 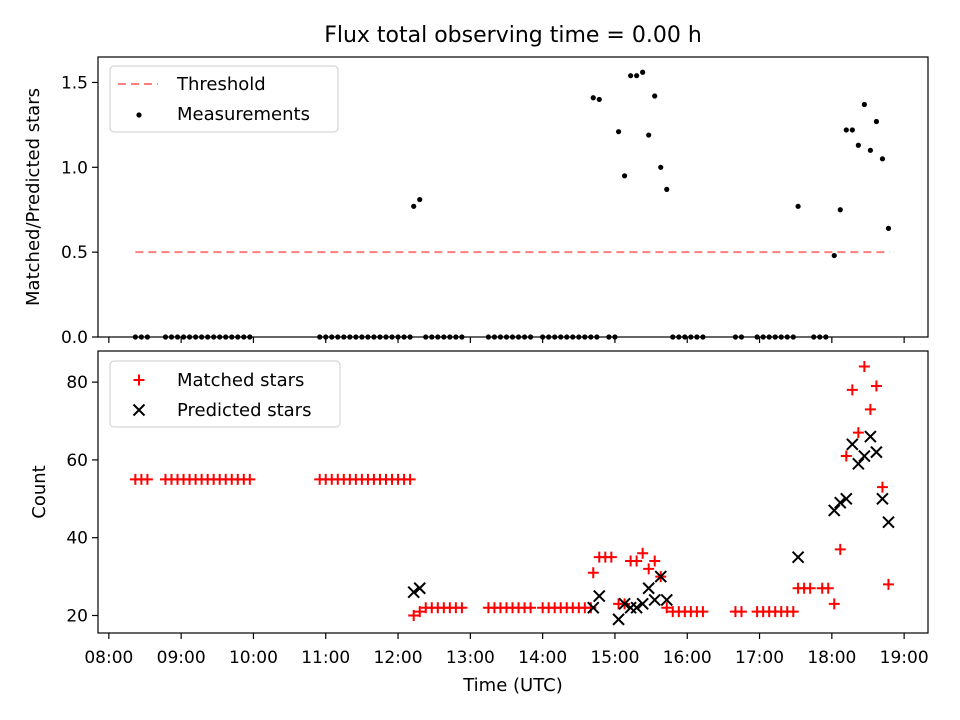 What do you see at coordinates (614, 658) in the screenshot?
I see `x-tick-label: 15:00` at bounding box center [614, 658].